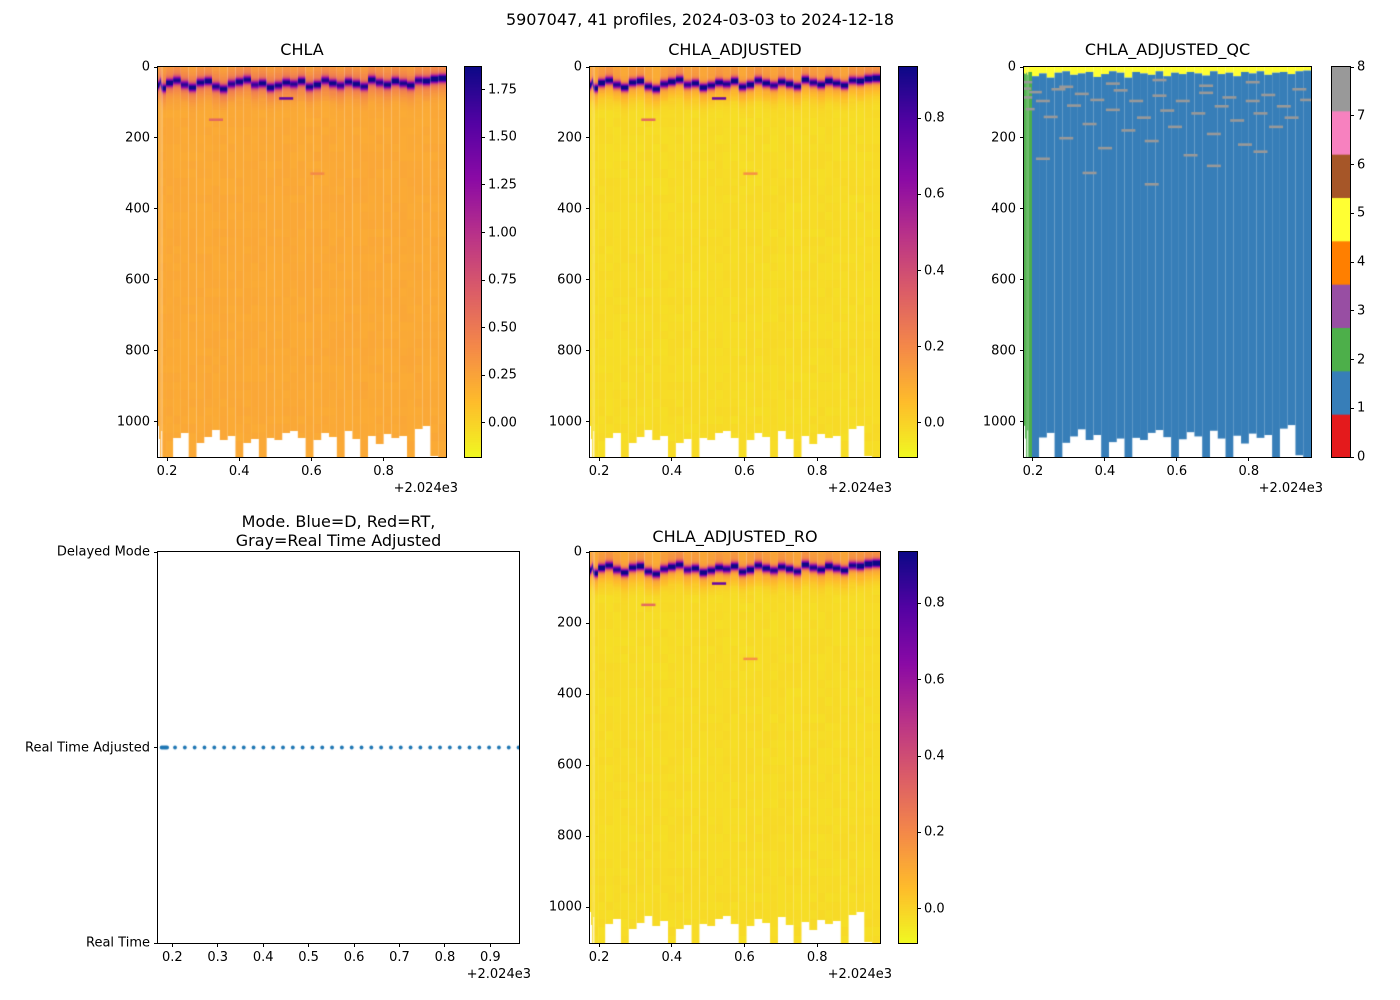  What do you see at coordinates (934, 423) in the screenshot?
I see `colorbar-tick-label: 0.0` at bounding box center [934, 423].